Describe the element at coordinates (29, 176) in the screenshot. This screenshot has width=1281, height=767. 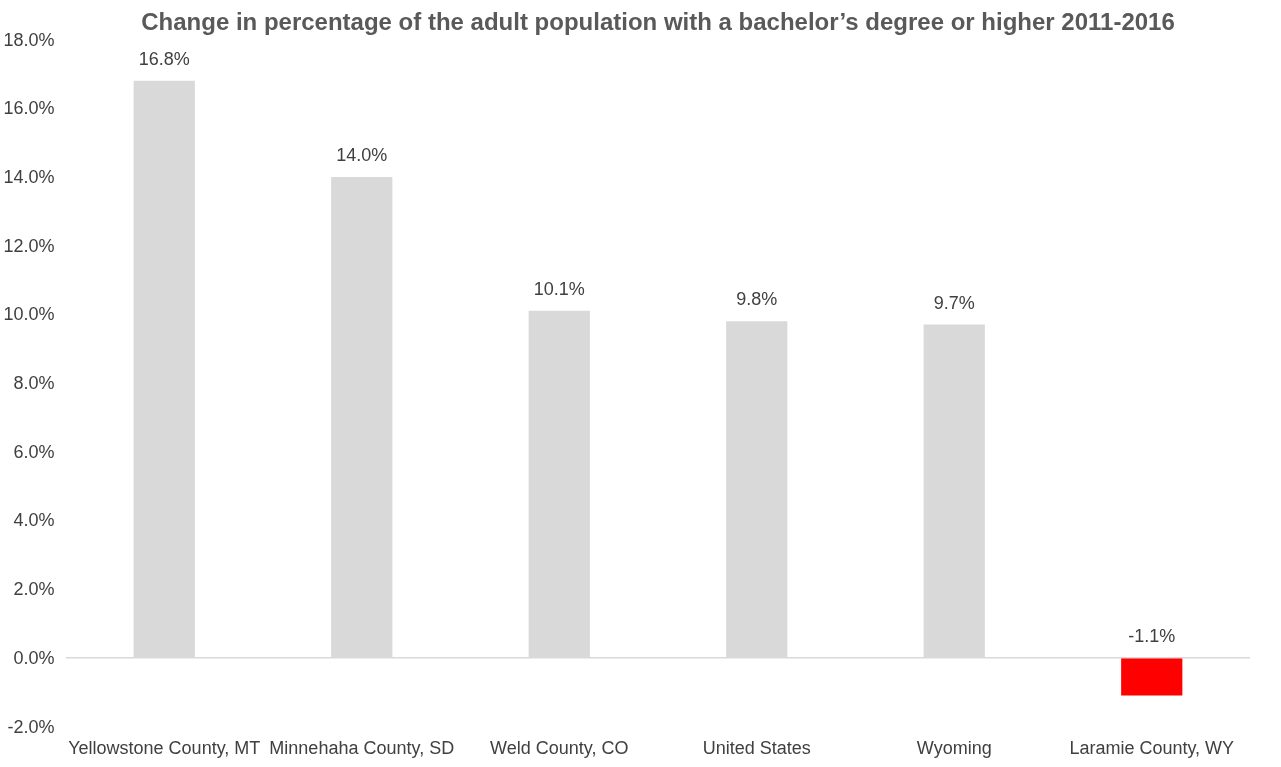
I see `y-tick-label: 14.0%` at that location.